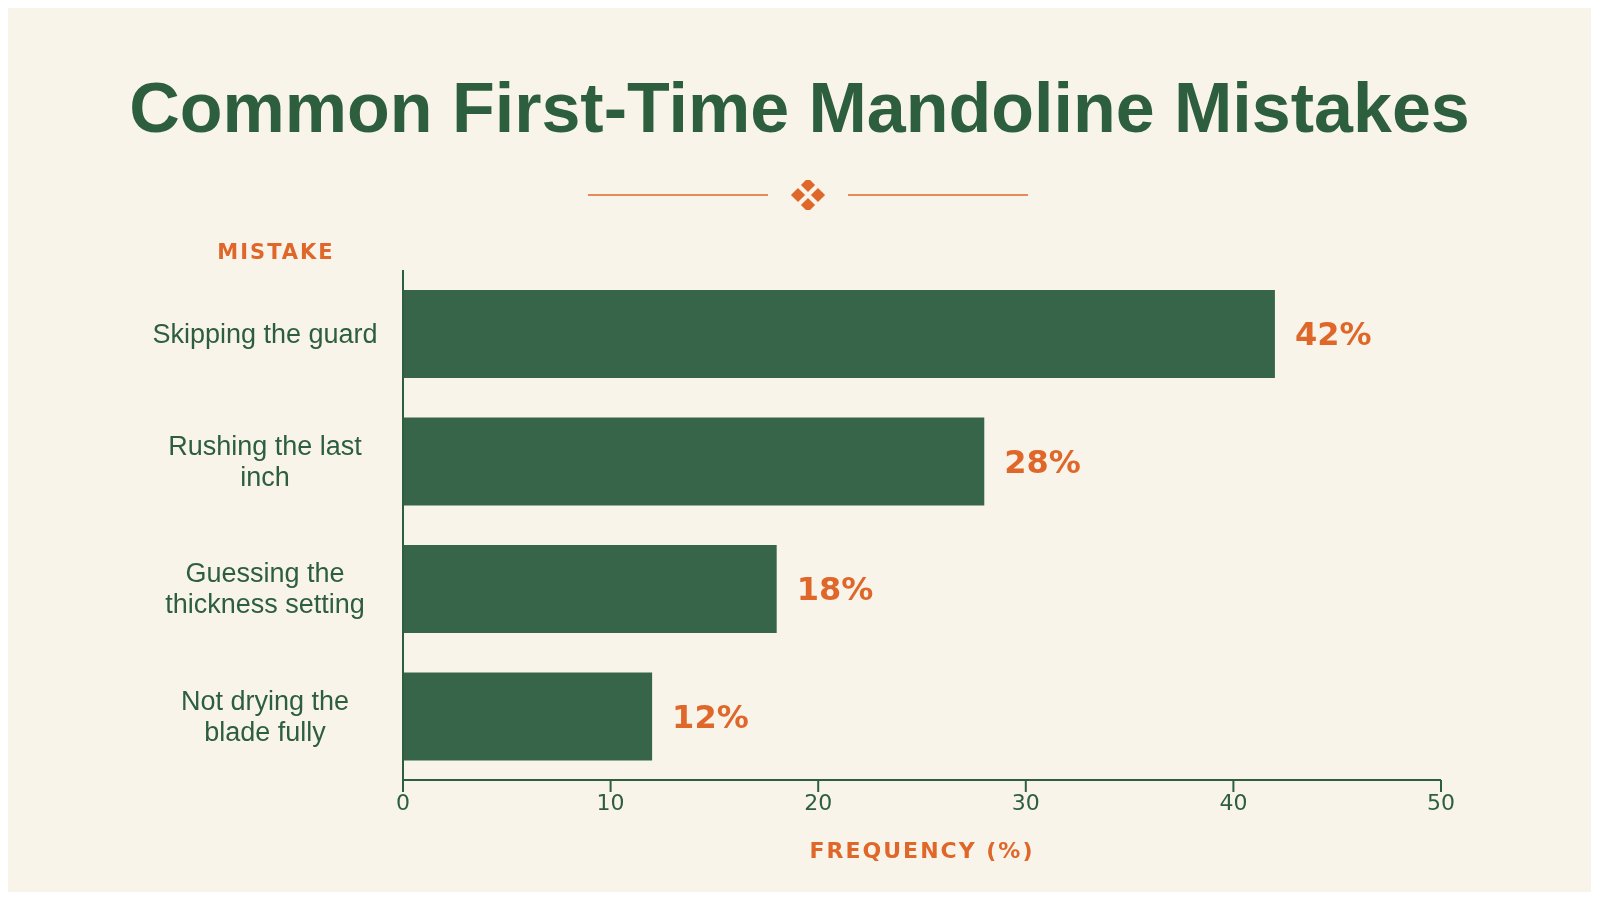 The image size is (1599, 900). What do you see at coordinates (799, 108) in the screenshot?
I see `chart-title: Common First-Time Mandoline Mistakes` at bounding box center [799, 108].